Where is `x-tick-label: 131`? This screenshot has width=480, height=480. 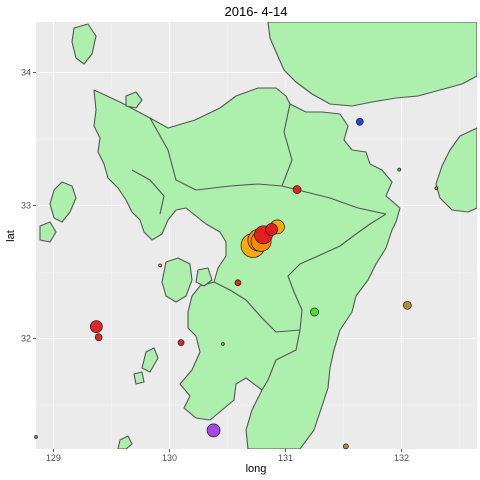
x-tick-label: 131 is located at coordinates (285, 458).